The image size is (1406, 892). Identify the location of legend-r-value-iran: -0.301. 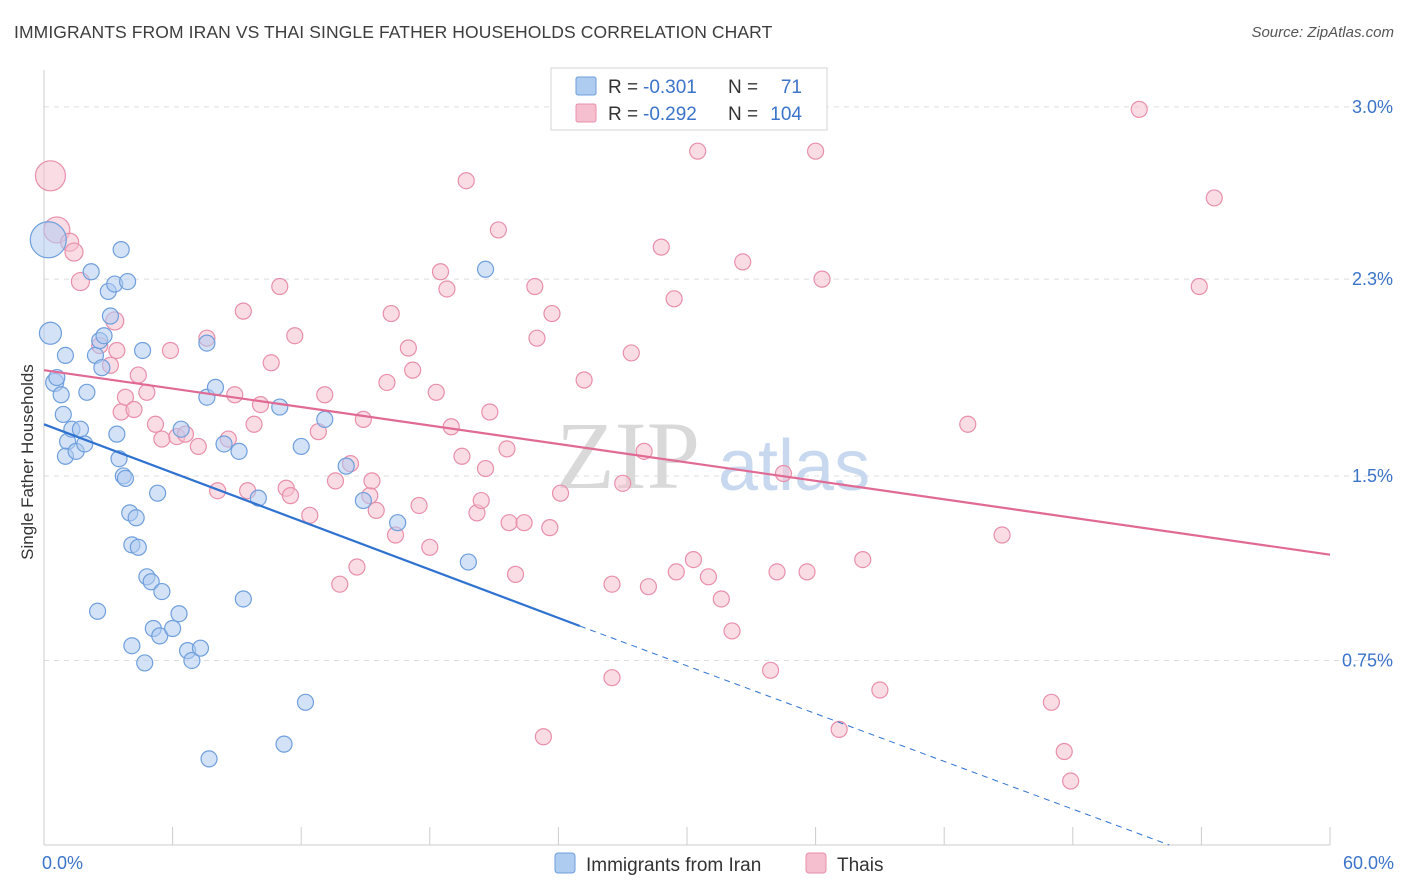
(670, 87).